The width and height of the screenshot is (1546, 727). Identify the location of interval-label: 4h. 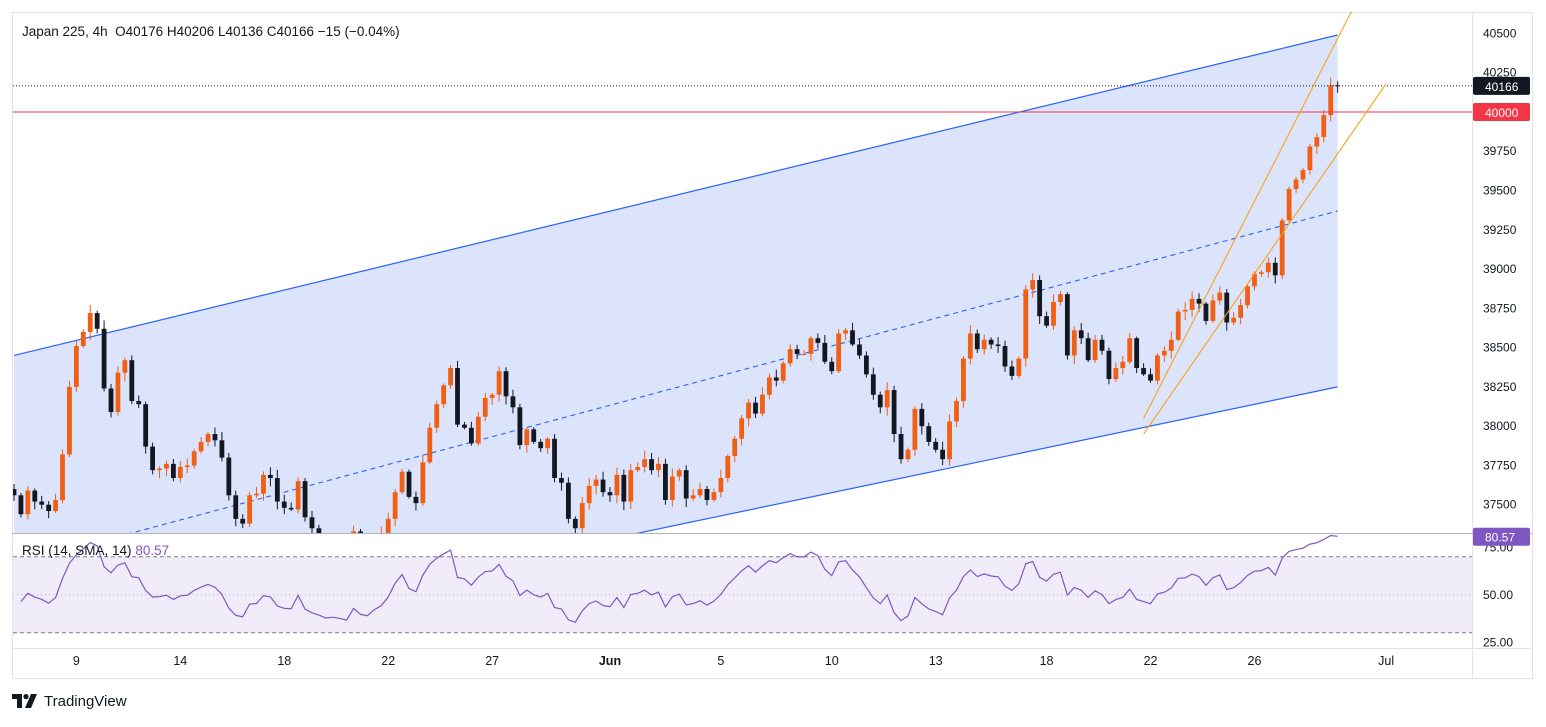
(100, 31).